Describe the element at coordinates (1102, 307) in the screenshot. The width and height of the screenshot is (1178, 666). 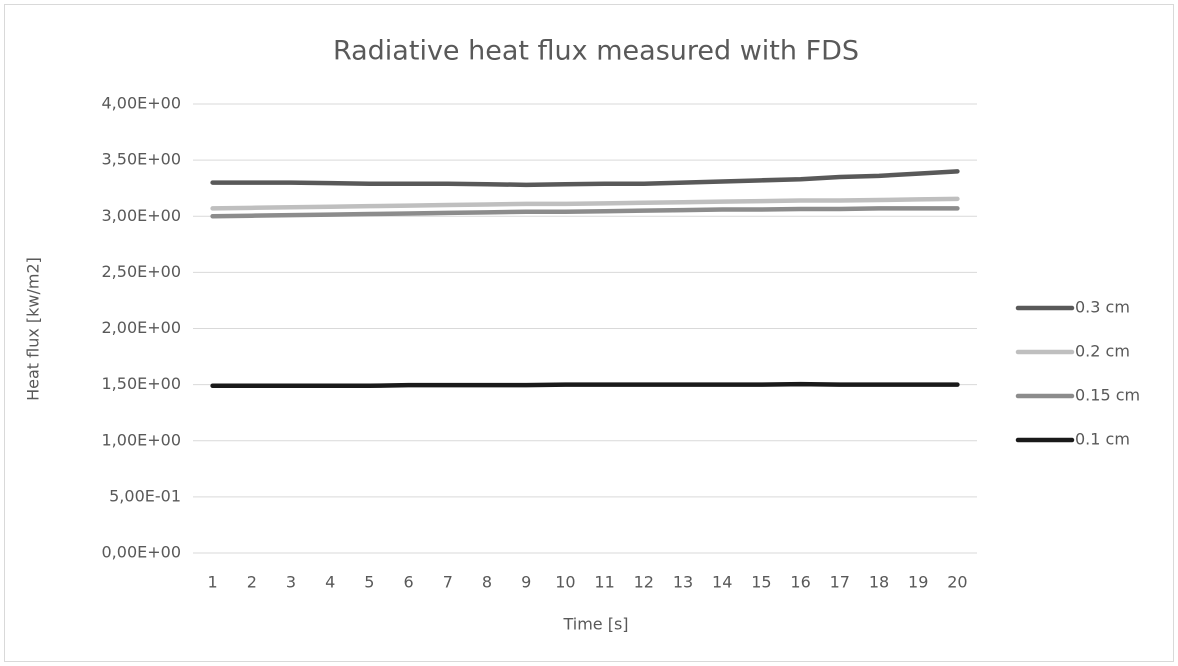
I see `legend-label: 0.3 cm` at that location.